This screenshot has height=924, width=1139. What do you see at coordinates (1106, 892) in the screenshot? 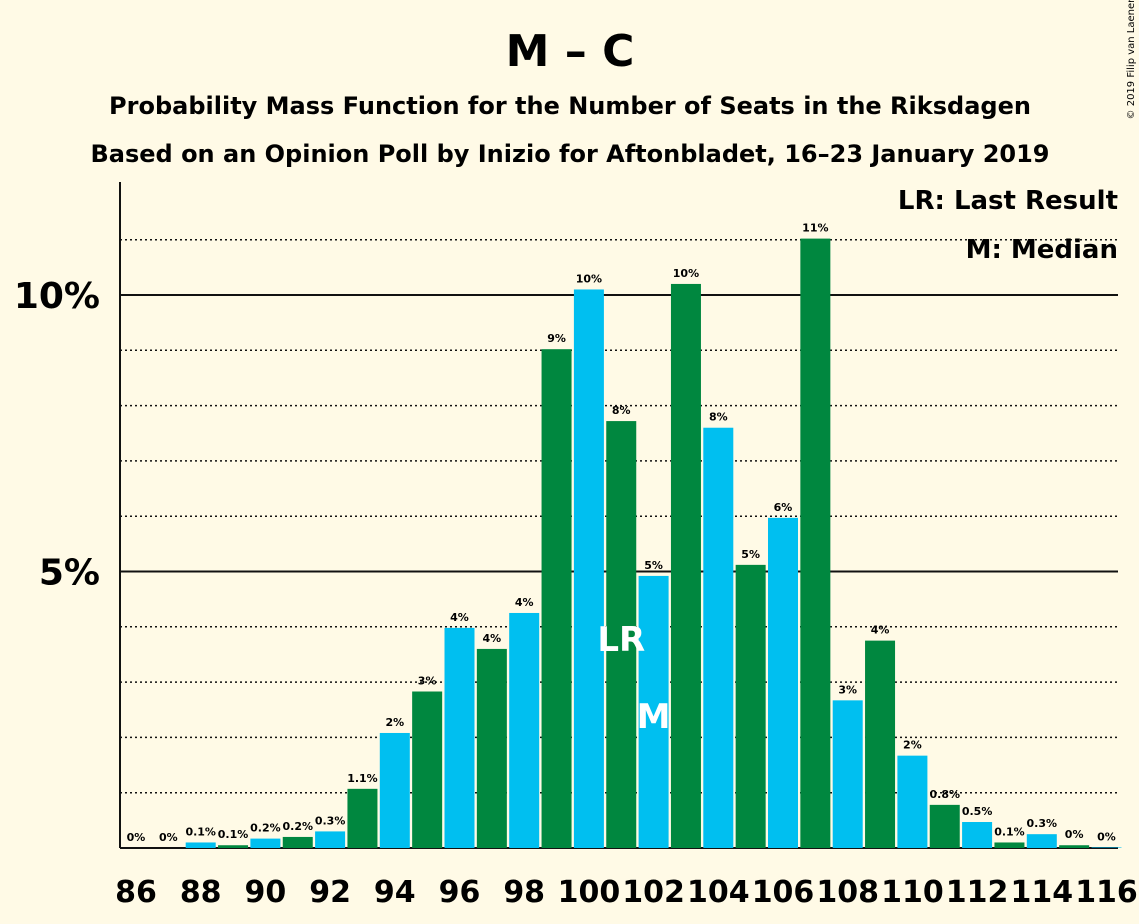
I see `x-tick-label: 116` at bounding box center [1106, 892].